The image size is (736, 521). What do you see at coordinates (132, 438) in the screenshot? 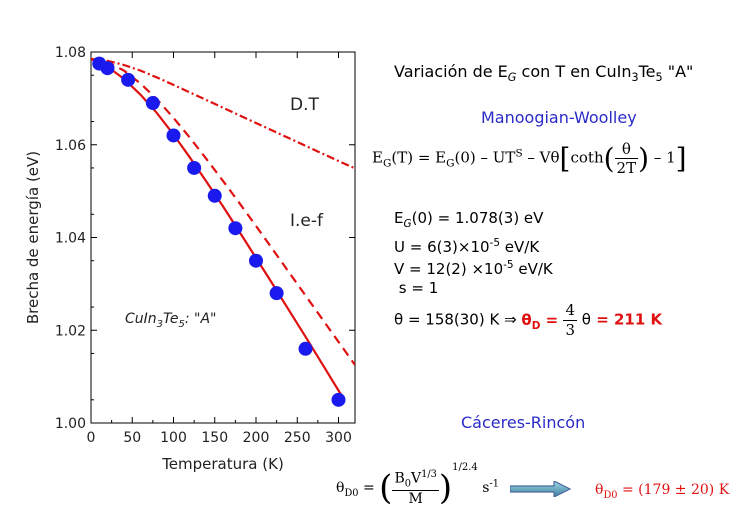
I see `x-tick-label: 50` at bounding box center [132, 438].